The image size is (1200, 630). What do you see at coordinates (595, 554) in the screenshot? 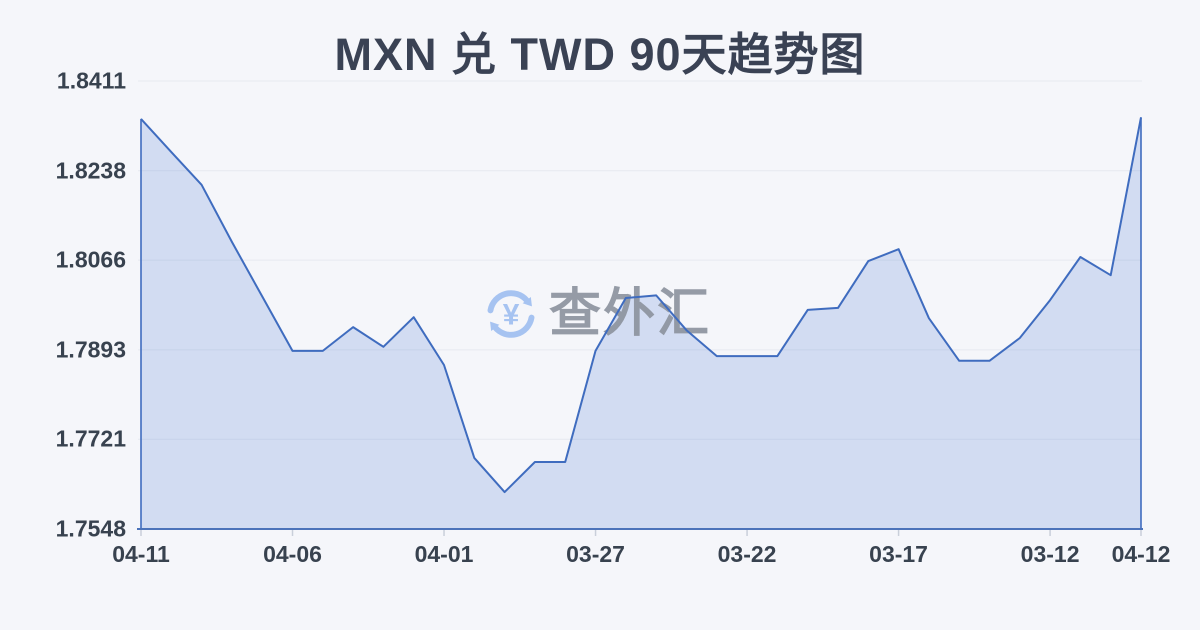
I see `x-axis-label: 03-27` at bounding box center [595, 554].